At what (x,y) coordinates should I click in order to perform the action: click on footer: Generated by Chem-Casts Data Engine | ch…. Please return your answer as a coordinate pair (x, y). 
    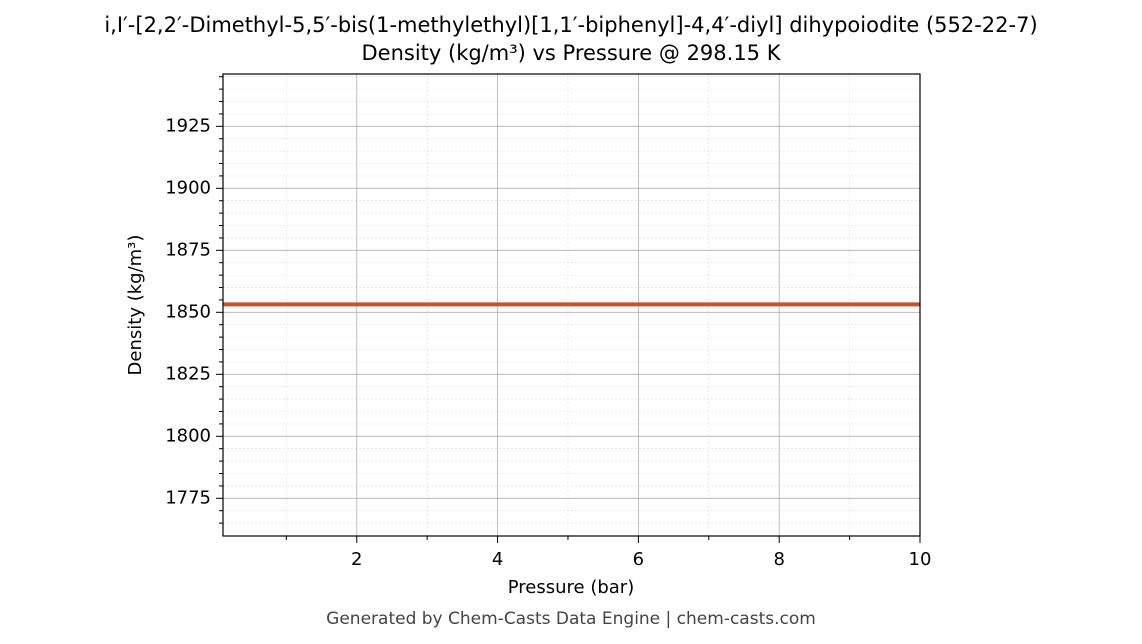
    Looking at the image, I should click on (571, 619).